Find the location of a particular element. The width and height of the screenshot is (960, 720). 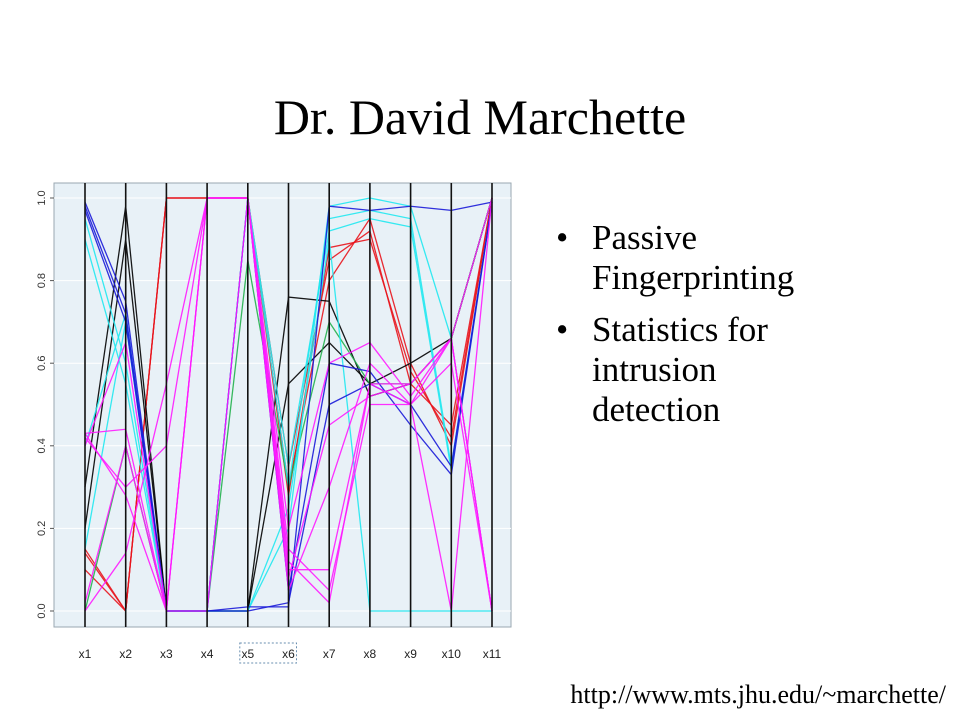

bullet-item: • Passive Fingerprinting is located at coordinates (698, 258).